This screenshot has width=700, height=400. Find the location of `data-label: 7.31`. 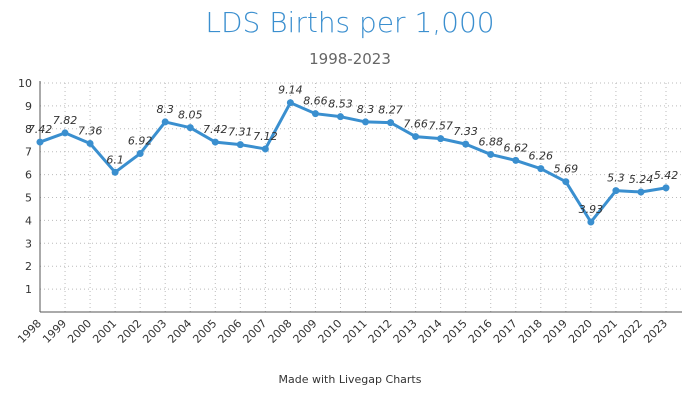

data-label: 7.31 is located at coordinates (240, 132).